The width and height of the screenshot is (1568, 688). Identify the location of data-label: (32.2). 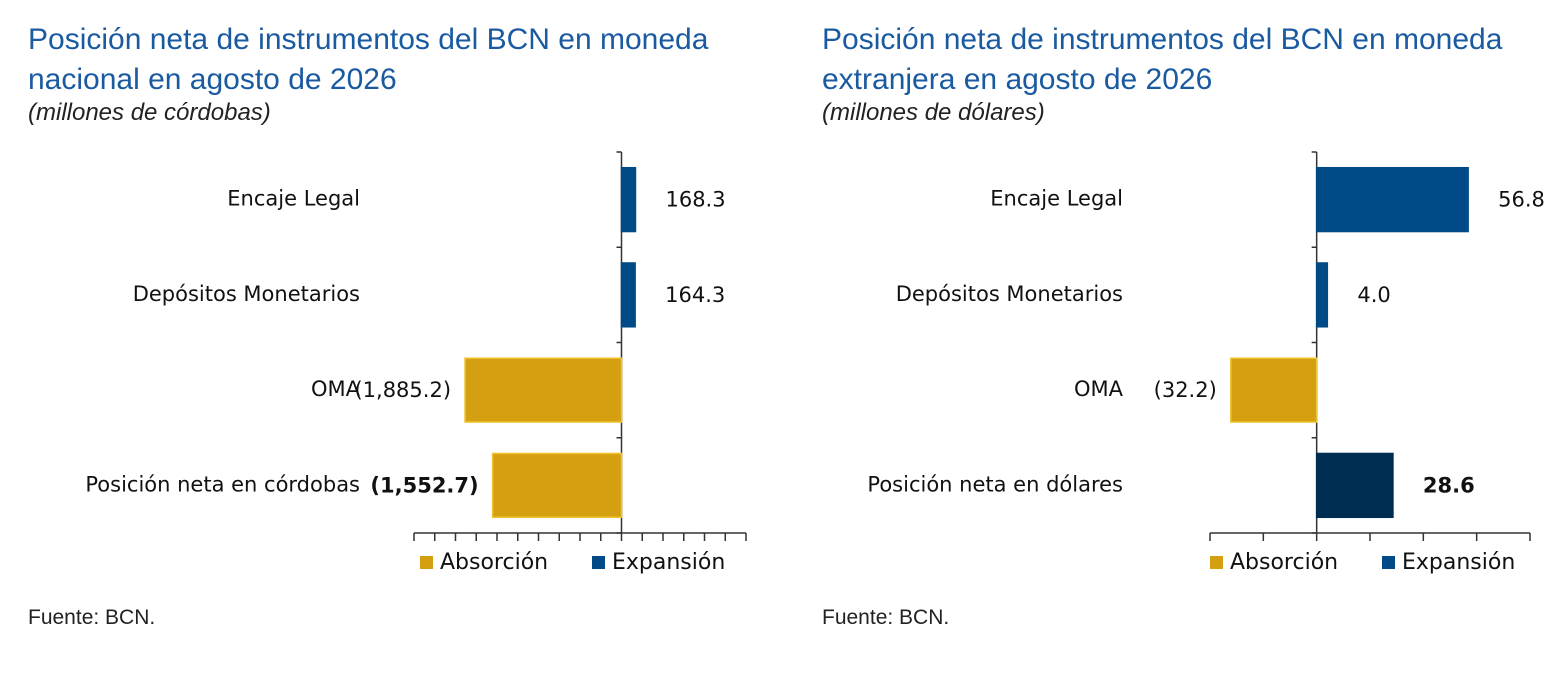
(1185, 390).